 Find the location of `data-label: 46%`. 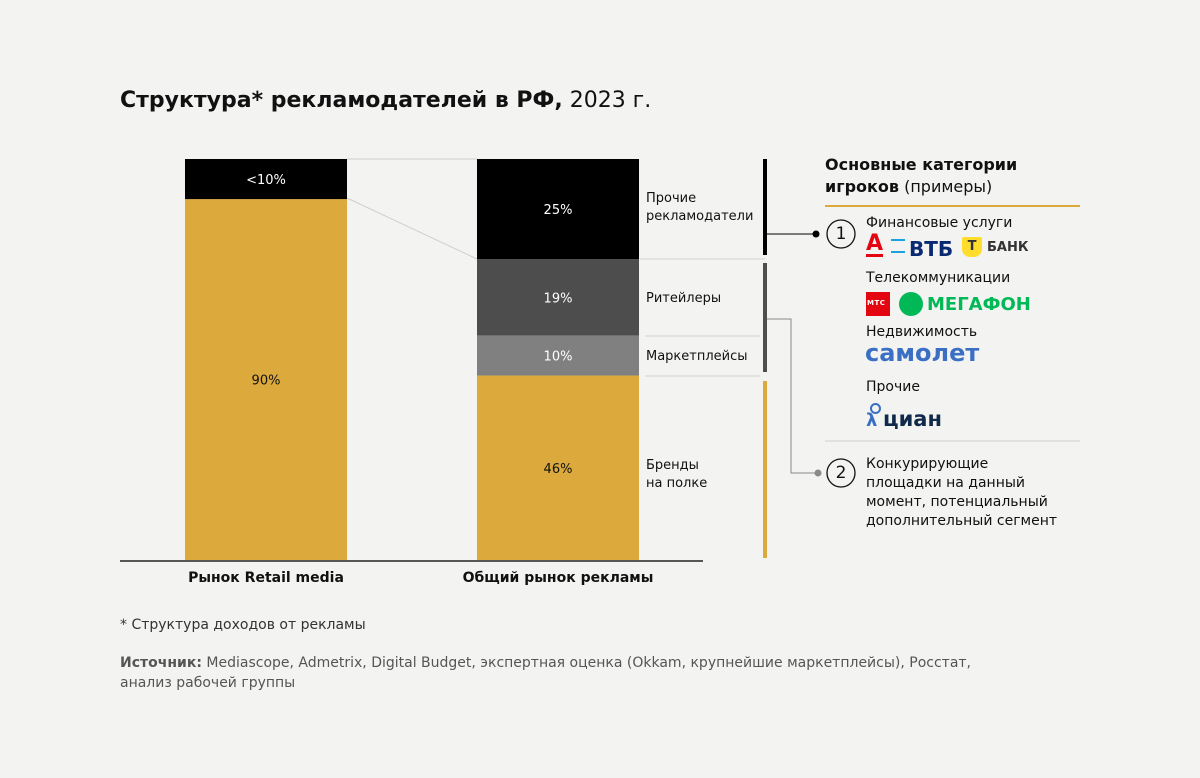

data-label: 46% is located at coordinates (558, 469).